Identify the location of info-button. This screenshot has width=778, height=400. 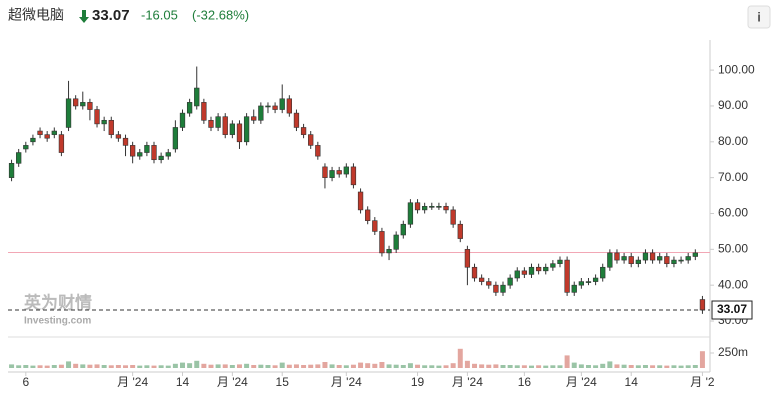
(759, 17).